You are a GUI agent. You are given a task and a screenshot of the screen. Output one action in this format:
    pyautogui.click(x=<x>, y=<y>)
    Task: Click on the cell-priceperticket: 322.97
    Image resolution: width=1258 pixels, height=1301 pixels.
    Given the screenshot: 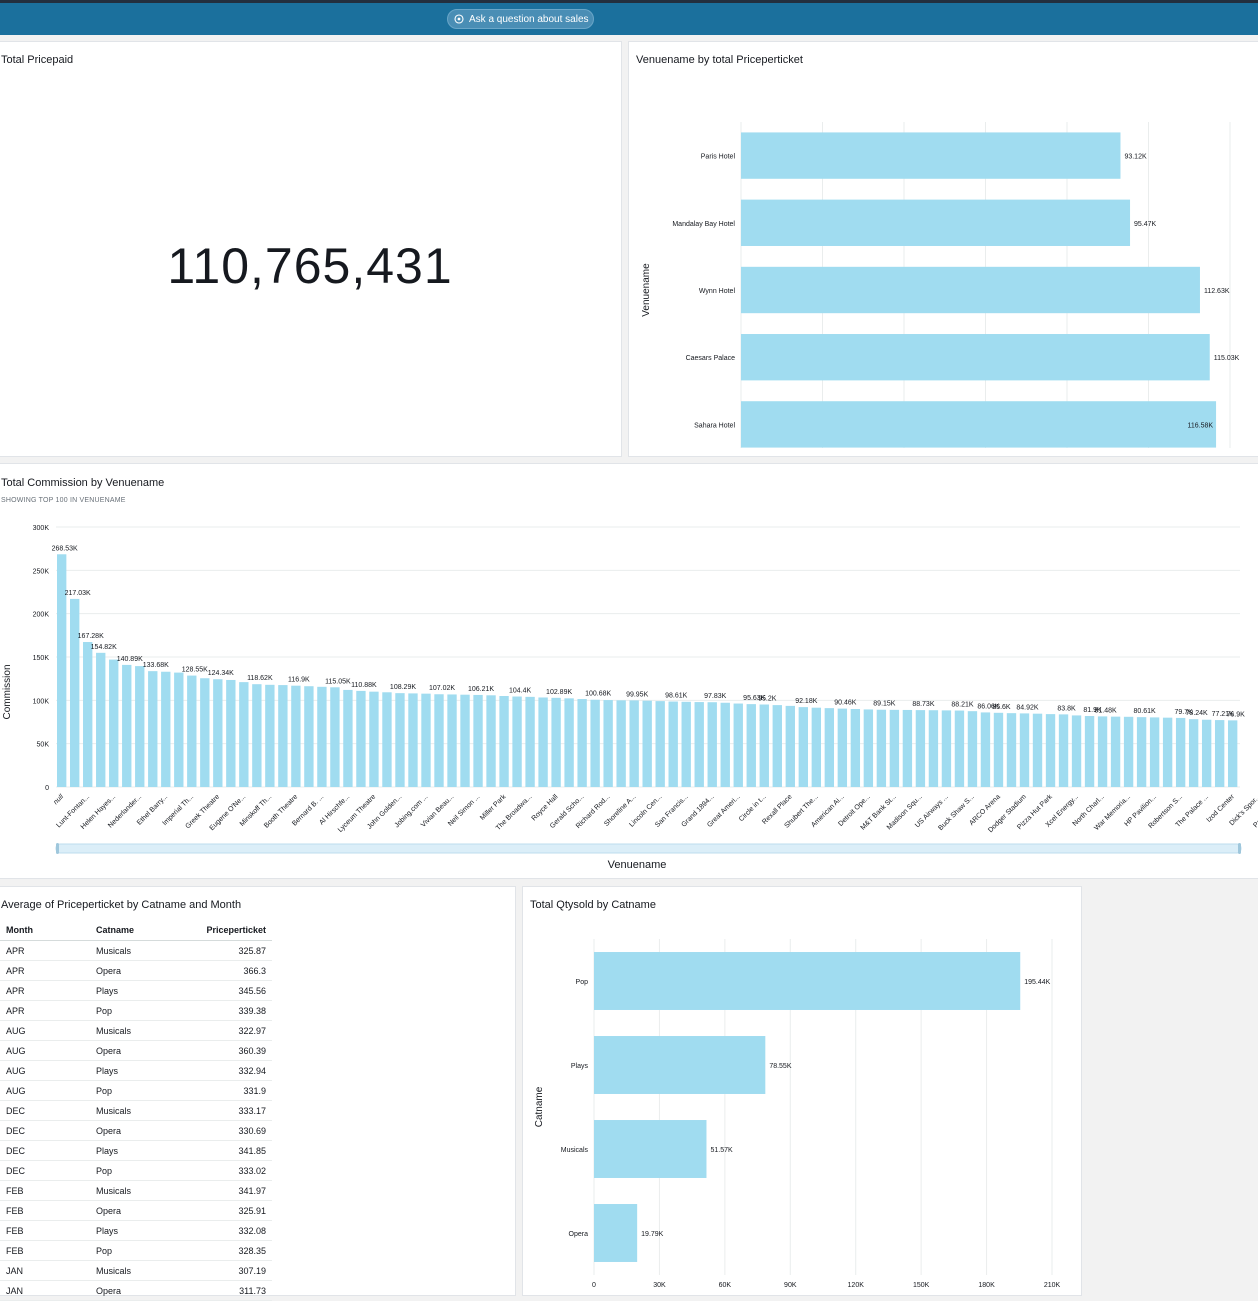 What is the action you would take?
    pyautogui.click(x=232, y=1030)
    